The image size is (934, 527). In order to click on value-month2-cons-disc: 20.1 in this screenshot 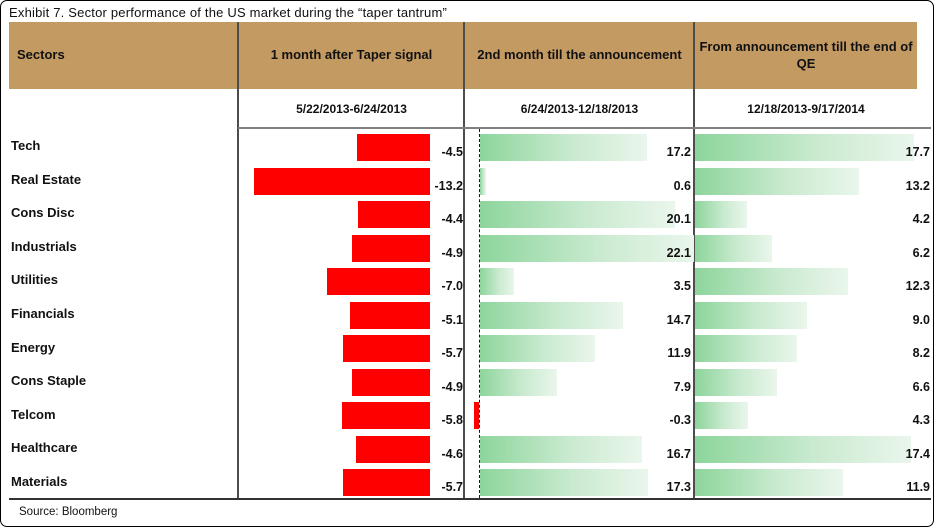, I will do `click(678, 219)`.